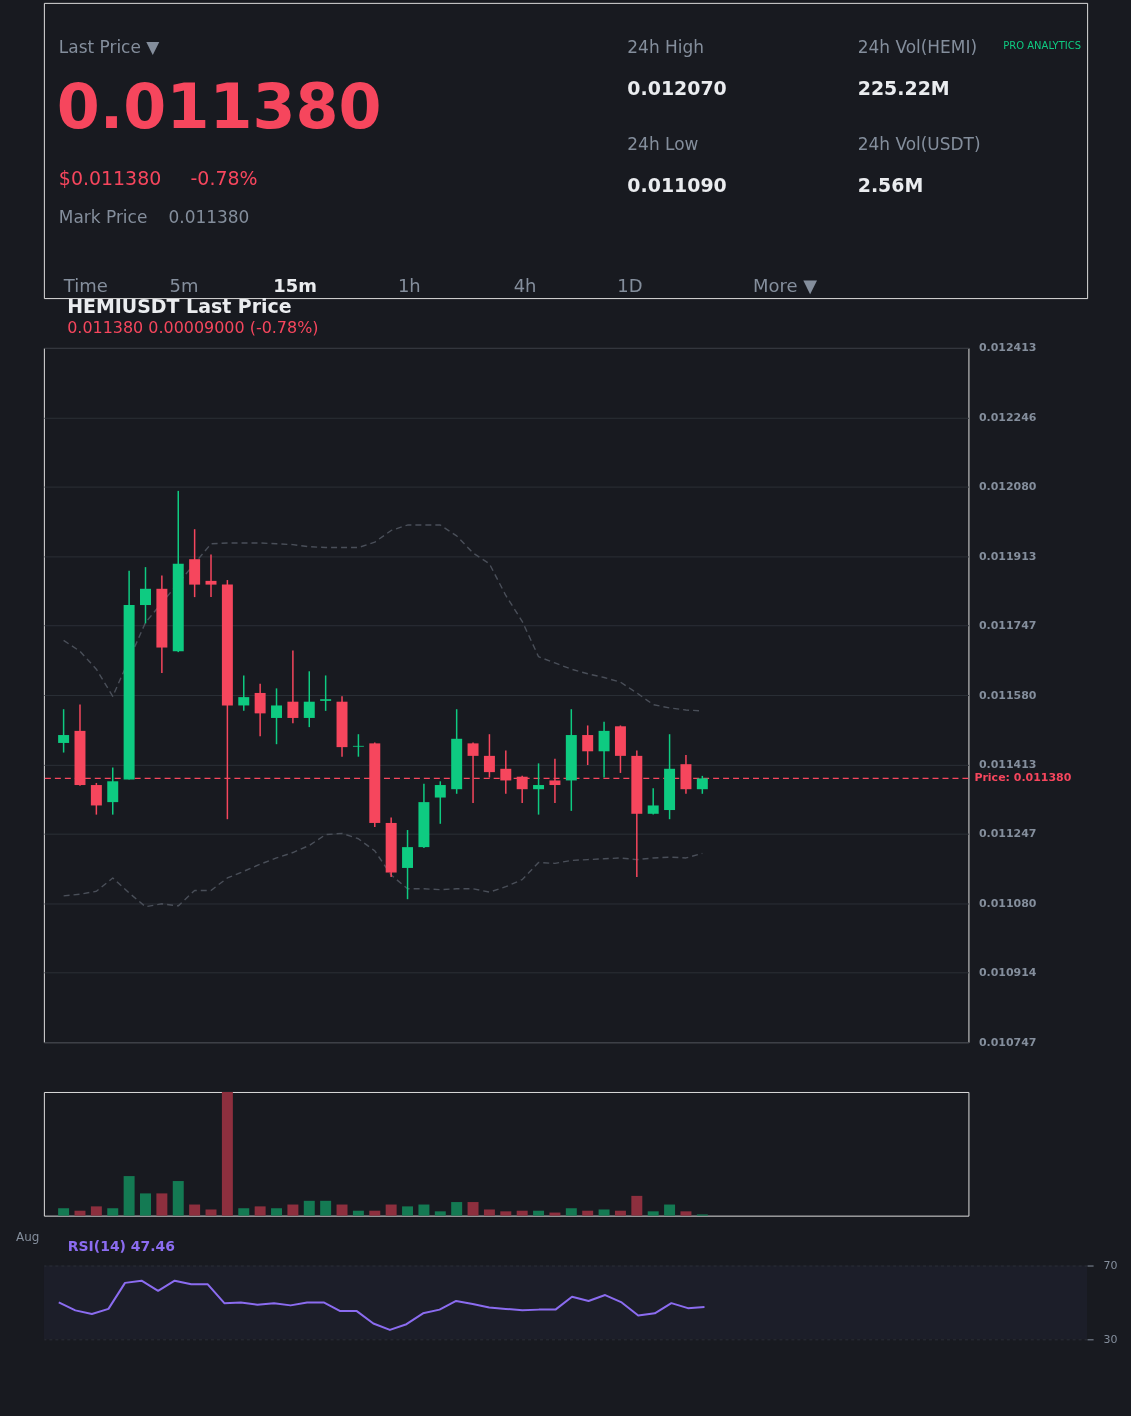  I want to click on text: 24h Low, so click(663, 144).